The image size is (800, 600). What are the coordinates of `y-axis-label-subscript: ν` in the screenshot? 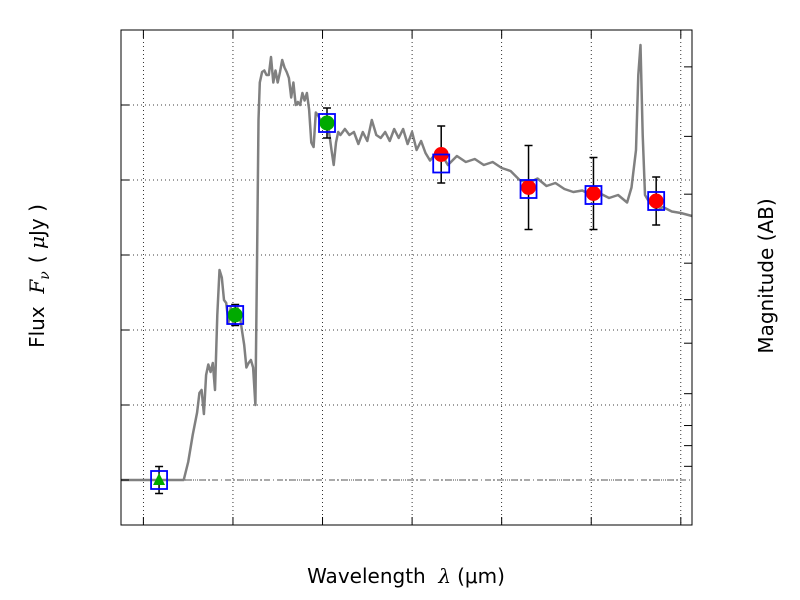 It's located at (45, 275).